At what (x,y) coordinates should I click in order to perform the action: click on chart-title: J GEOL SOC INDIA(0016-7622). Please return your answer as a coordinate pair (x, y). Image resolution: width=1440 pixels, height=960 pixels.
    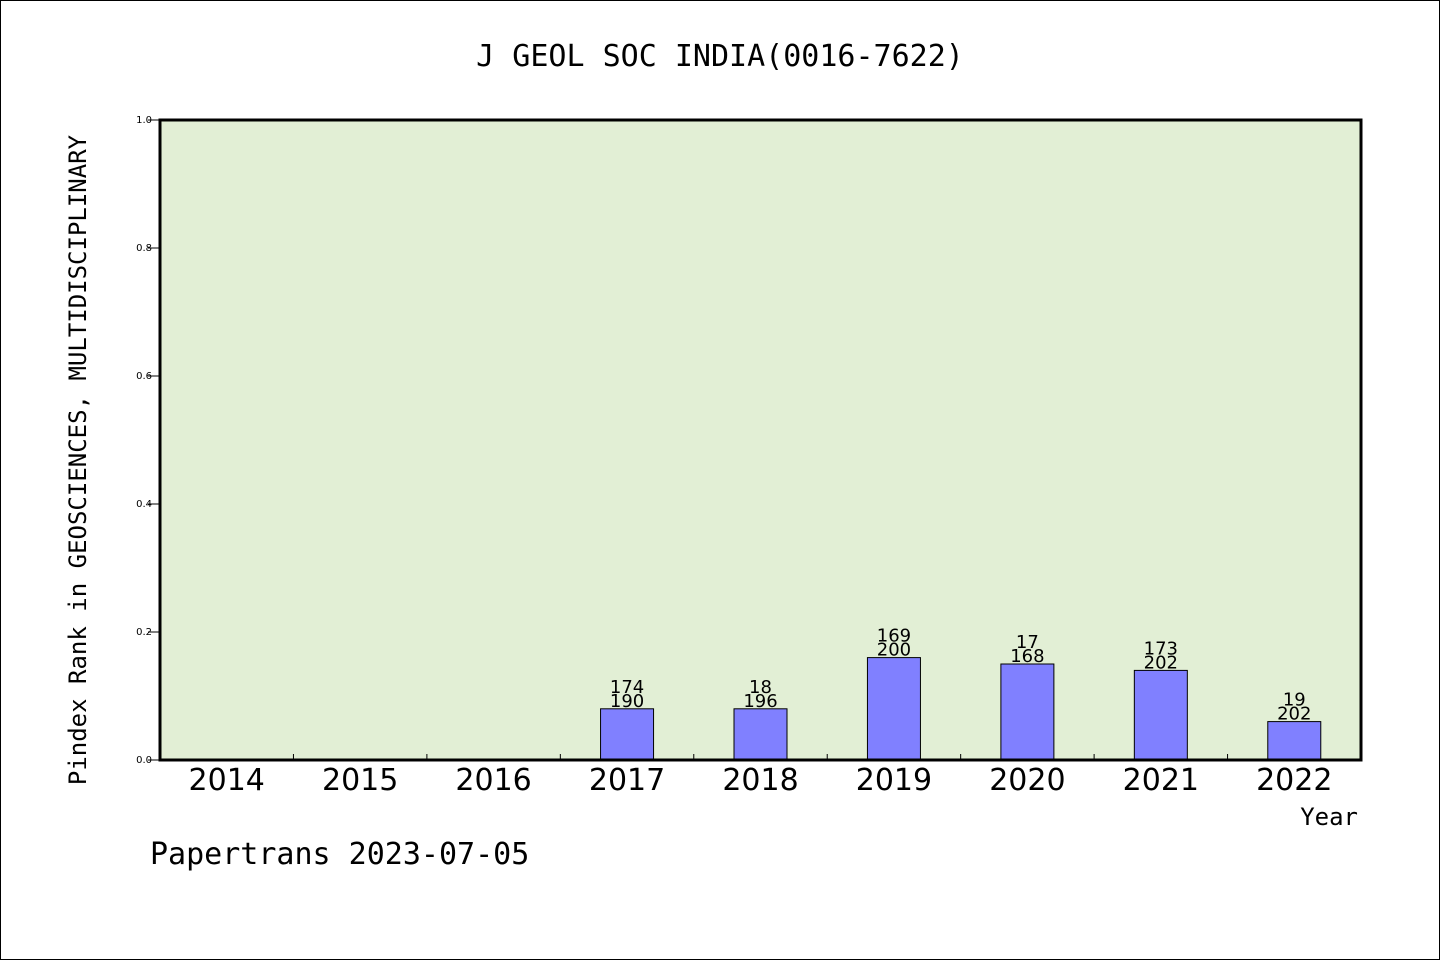
    Looking at the image, I should click on (720, 56).